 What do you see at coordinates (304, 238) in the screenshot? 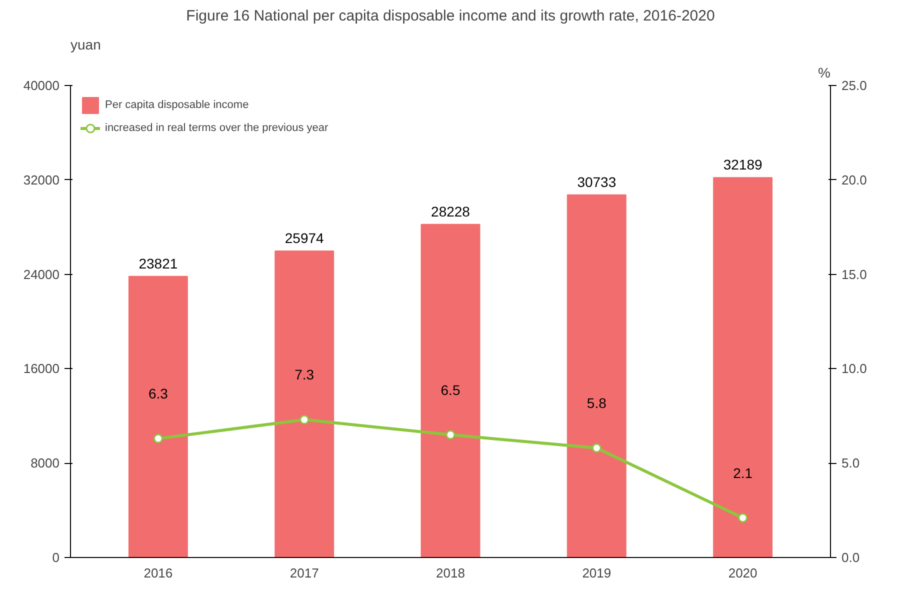
I see `data-label: 25974` at bounding box center [304, 238].